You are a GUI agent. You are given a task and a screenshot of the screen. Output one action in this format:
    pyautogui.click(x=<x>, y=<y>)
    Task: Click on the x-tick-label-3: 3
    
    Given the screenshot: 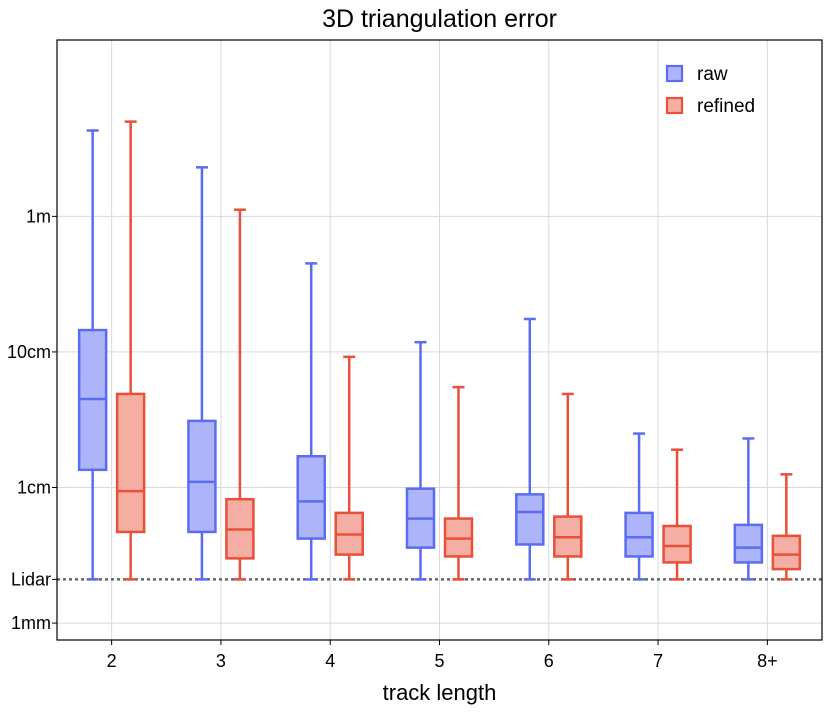 What is the action you would take?
    pyautogui.click(x=221, y=661)
    